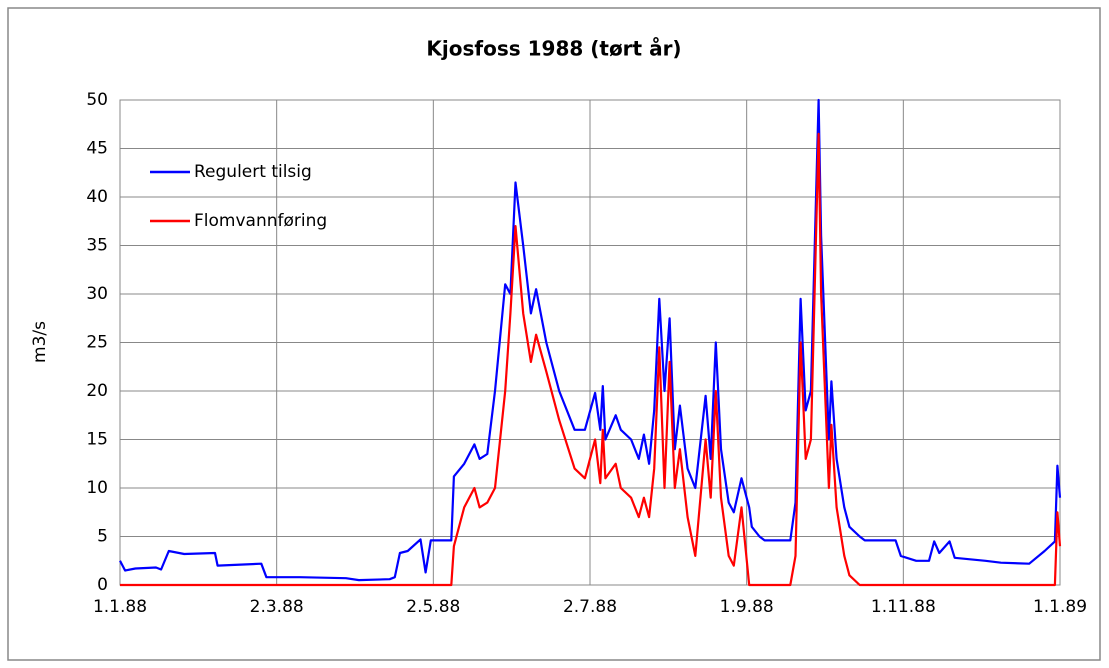 This screenshot has height=668, width=1109. I want to click on chart-title: Kjosfoss 1988 (tørt år), so click(553, 49).